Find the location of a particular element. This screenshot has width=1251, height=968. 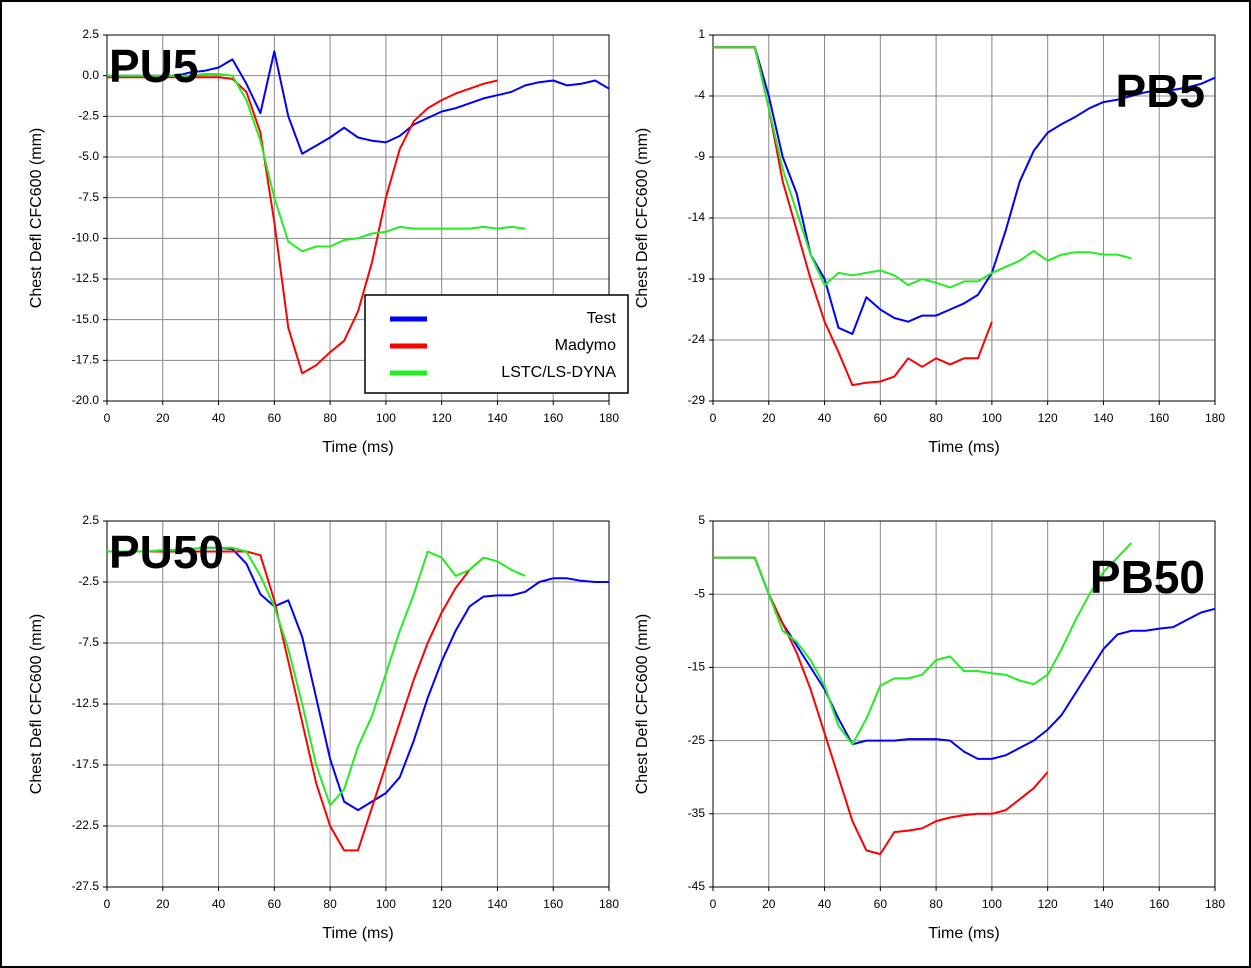

y-tick-label: -25 is located at coordinates (697, 740).